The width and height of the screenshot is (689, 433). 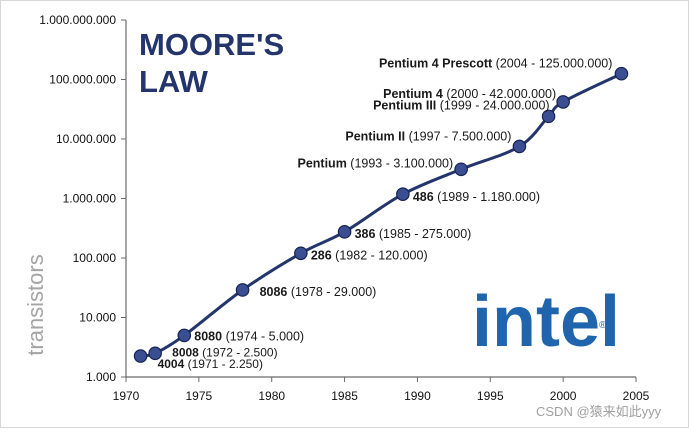 What do you see at coordinates (77, 20) in the screenshot?
I see `y-tick-label: 1.000.000.000` at bounding box center [77, 20].